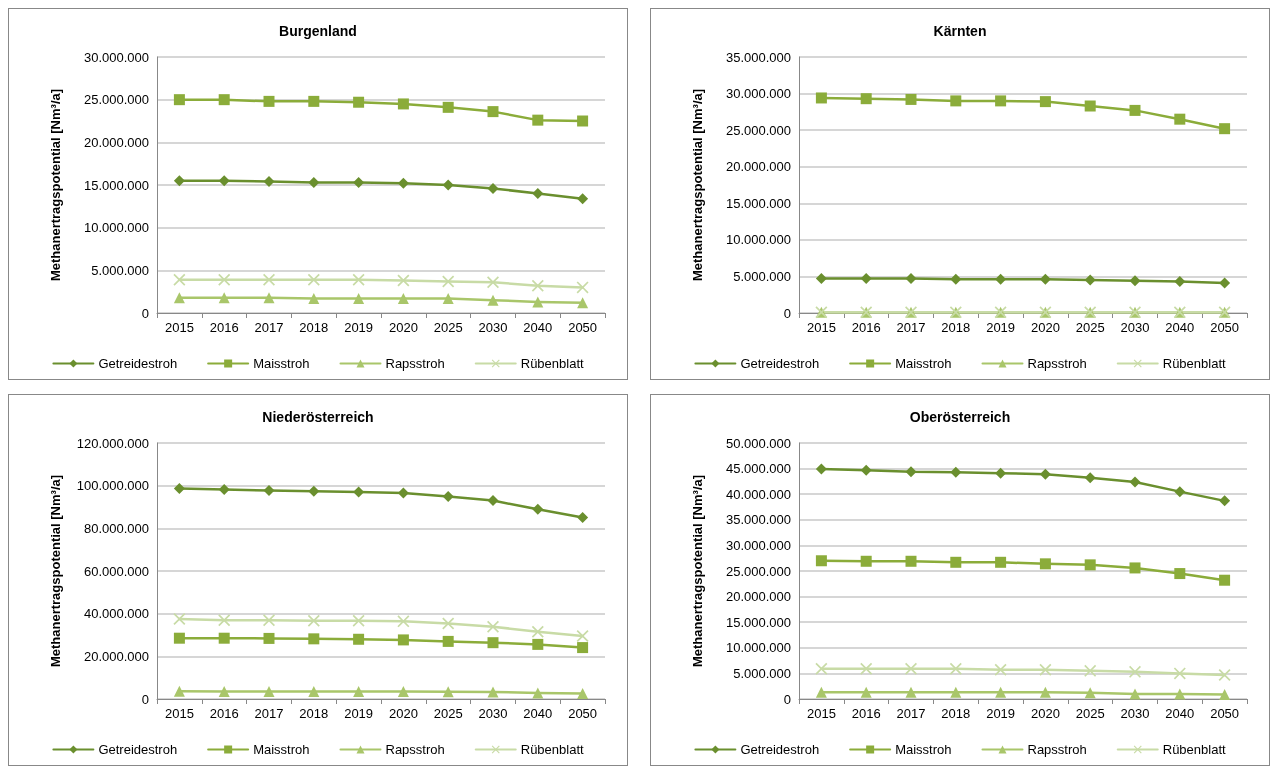  What do you see at coordinates (758, 443) in the screenshot?
I see `y-tick-label: 50.000.000` at bounding box center [758, 443].